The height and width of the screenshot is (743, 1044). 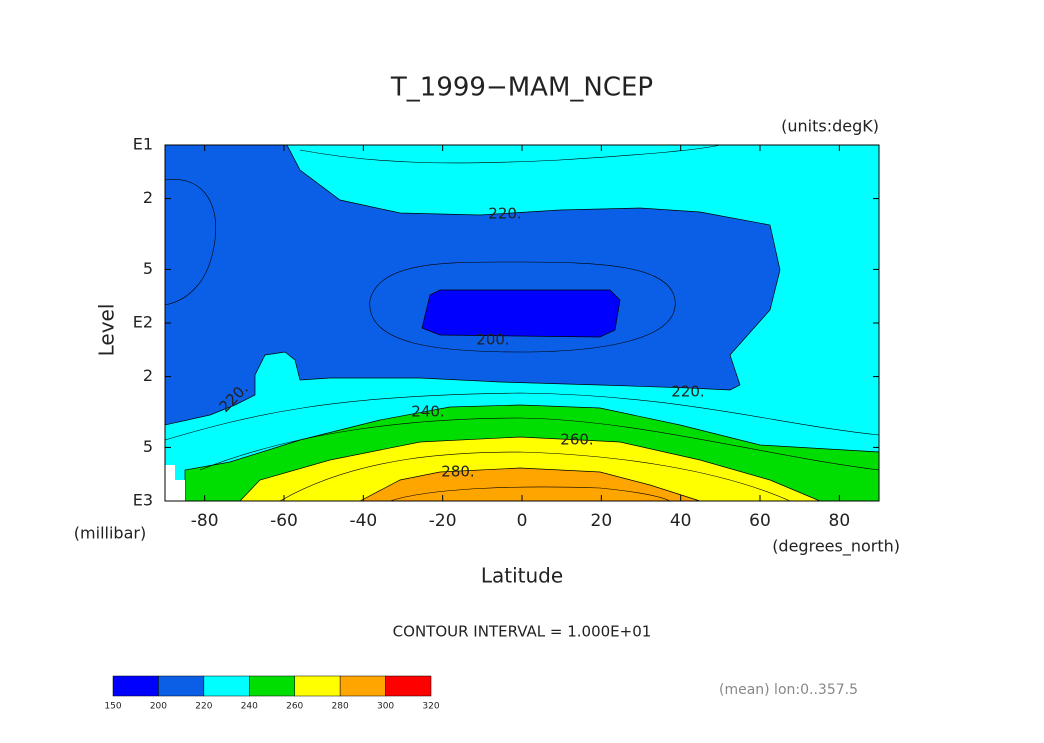 I want to click on x-units: (degrees_north), so click(x=836, y=547).